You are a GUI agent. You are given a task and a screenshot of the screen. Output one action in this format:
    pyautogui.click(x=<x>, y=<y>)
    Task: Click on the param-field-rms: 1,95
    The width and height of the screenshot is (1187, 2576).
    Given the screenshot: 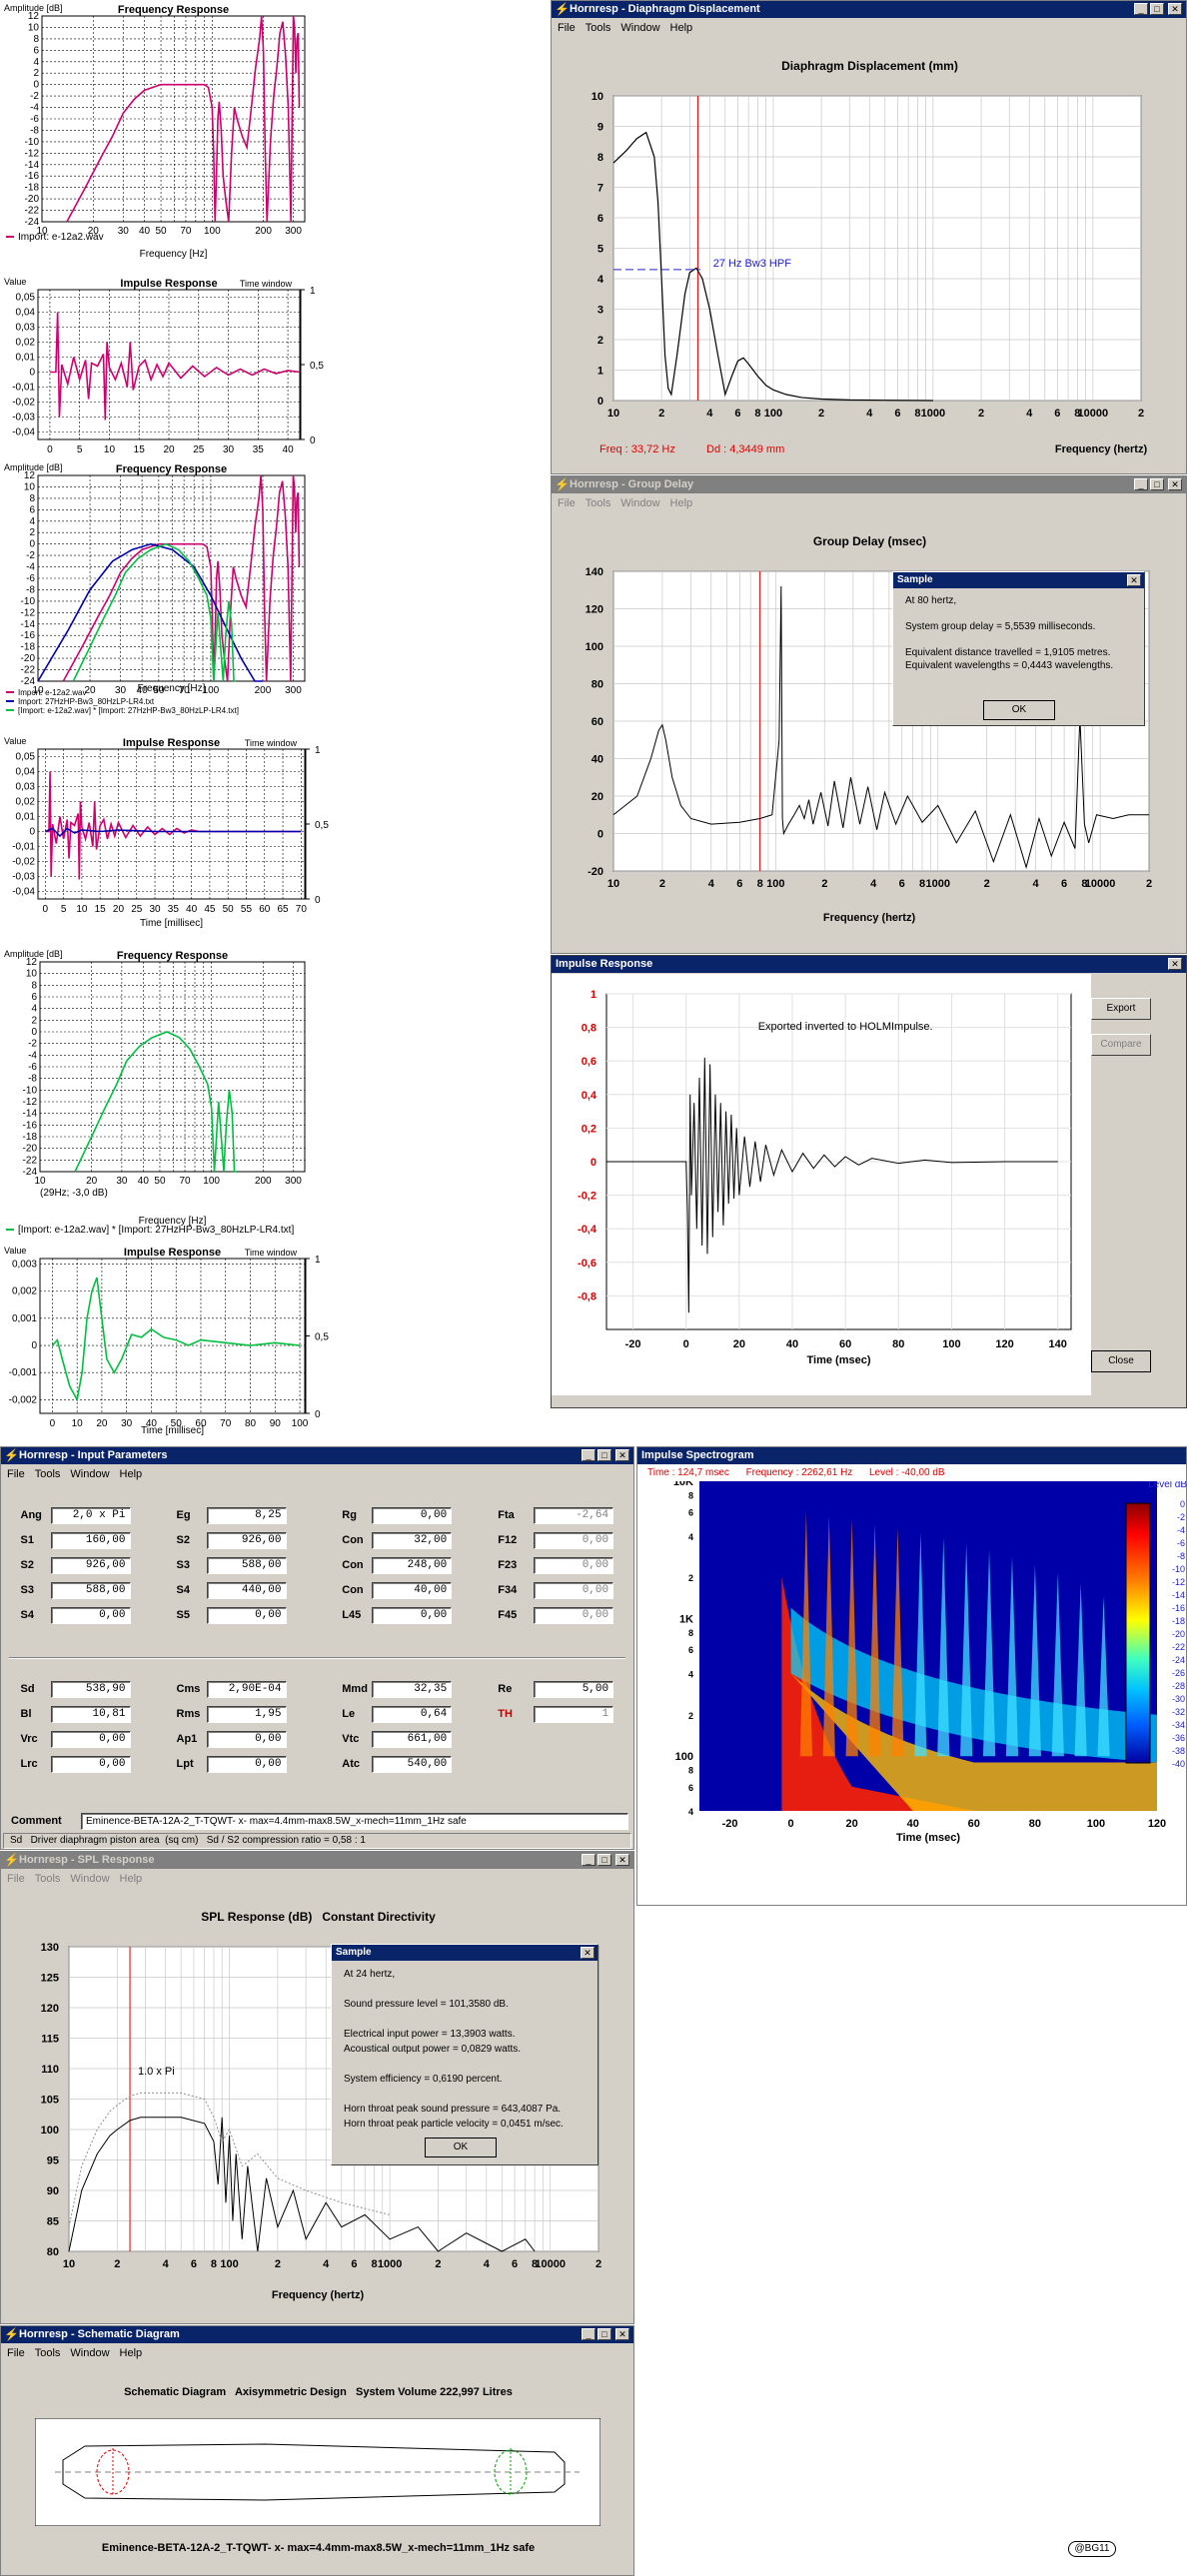 What is the action you would take?
    pyautogui.click(x=246, y=1715)
    